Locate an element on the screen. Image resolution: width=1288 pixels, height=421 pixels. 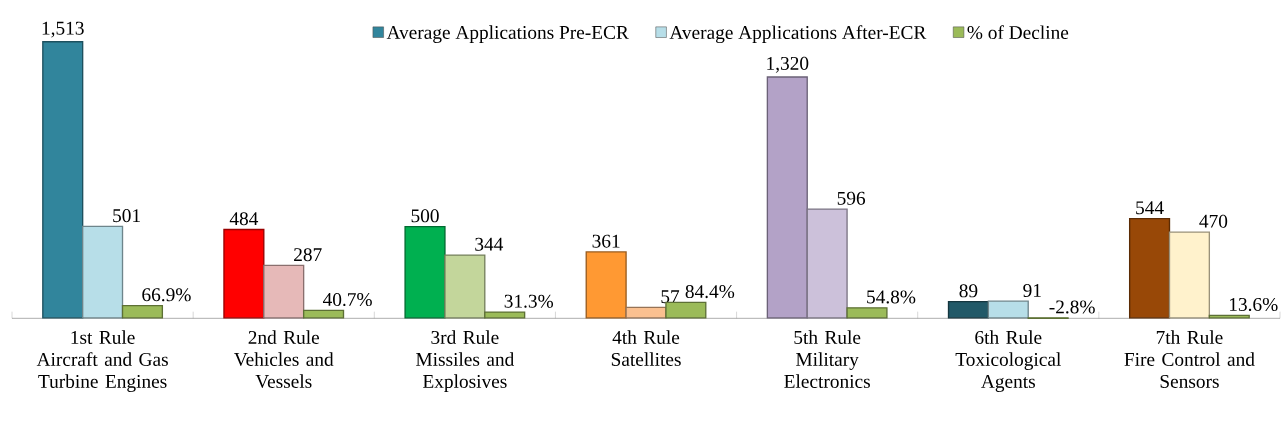
legend-label: Average Applications Pre-ECR is located at coordinates (507, 34).